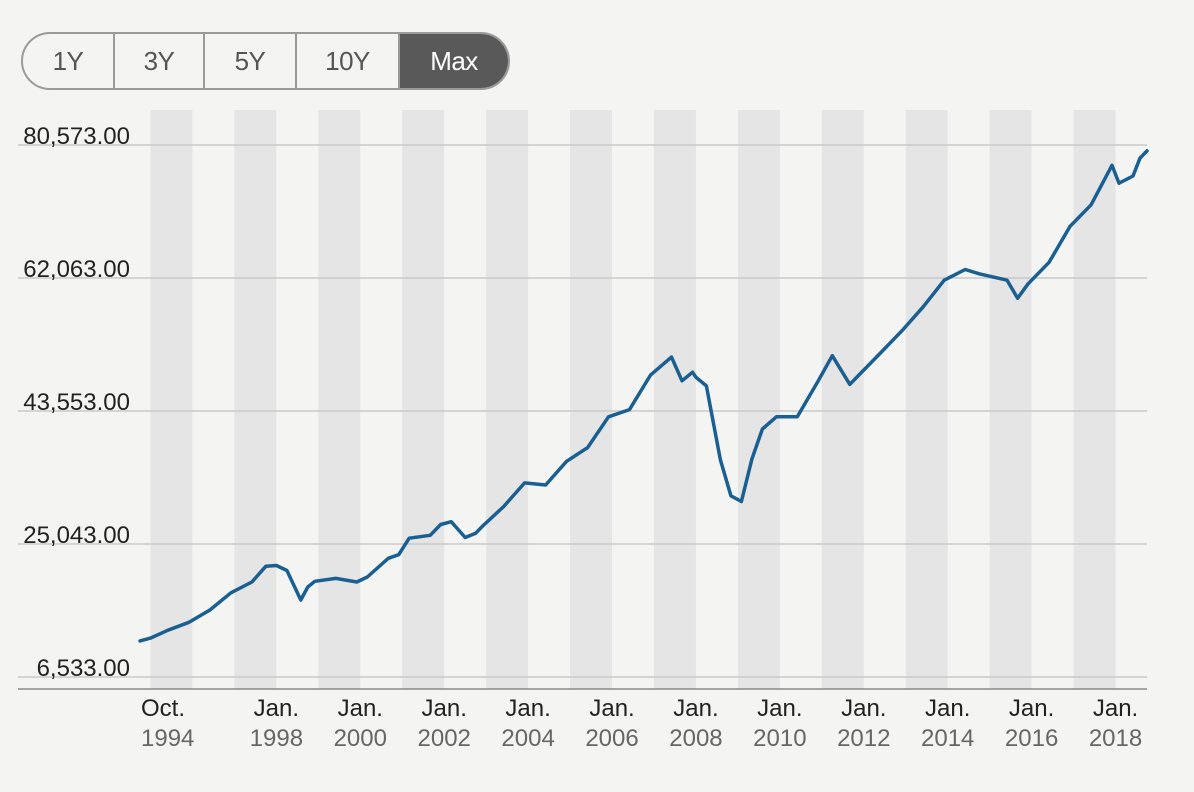 The width and height of the screenshot is (1194, 792). Describe the element at coordinates (76, 269) in the screenshot. I see `y-tick-label: 62,063.00` at that location.